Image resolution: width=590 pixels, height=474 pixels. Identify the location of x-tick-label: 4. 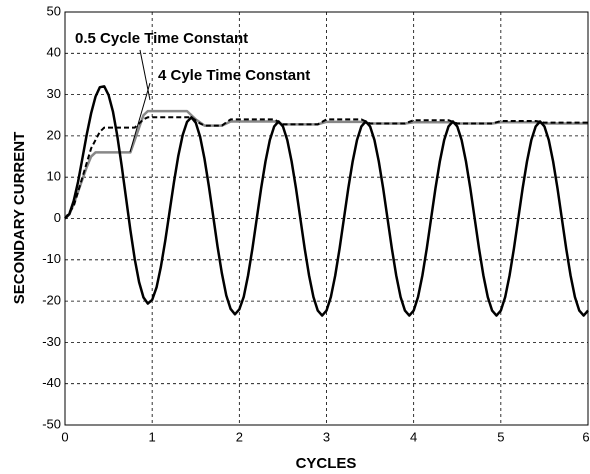
(413, 436).